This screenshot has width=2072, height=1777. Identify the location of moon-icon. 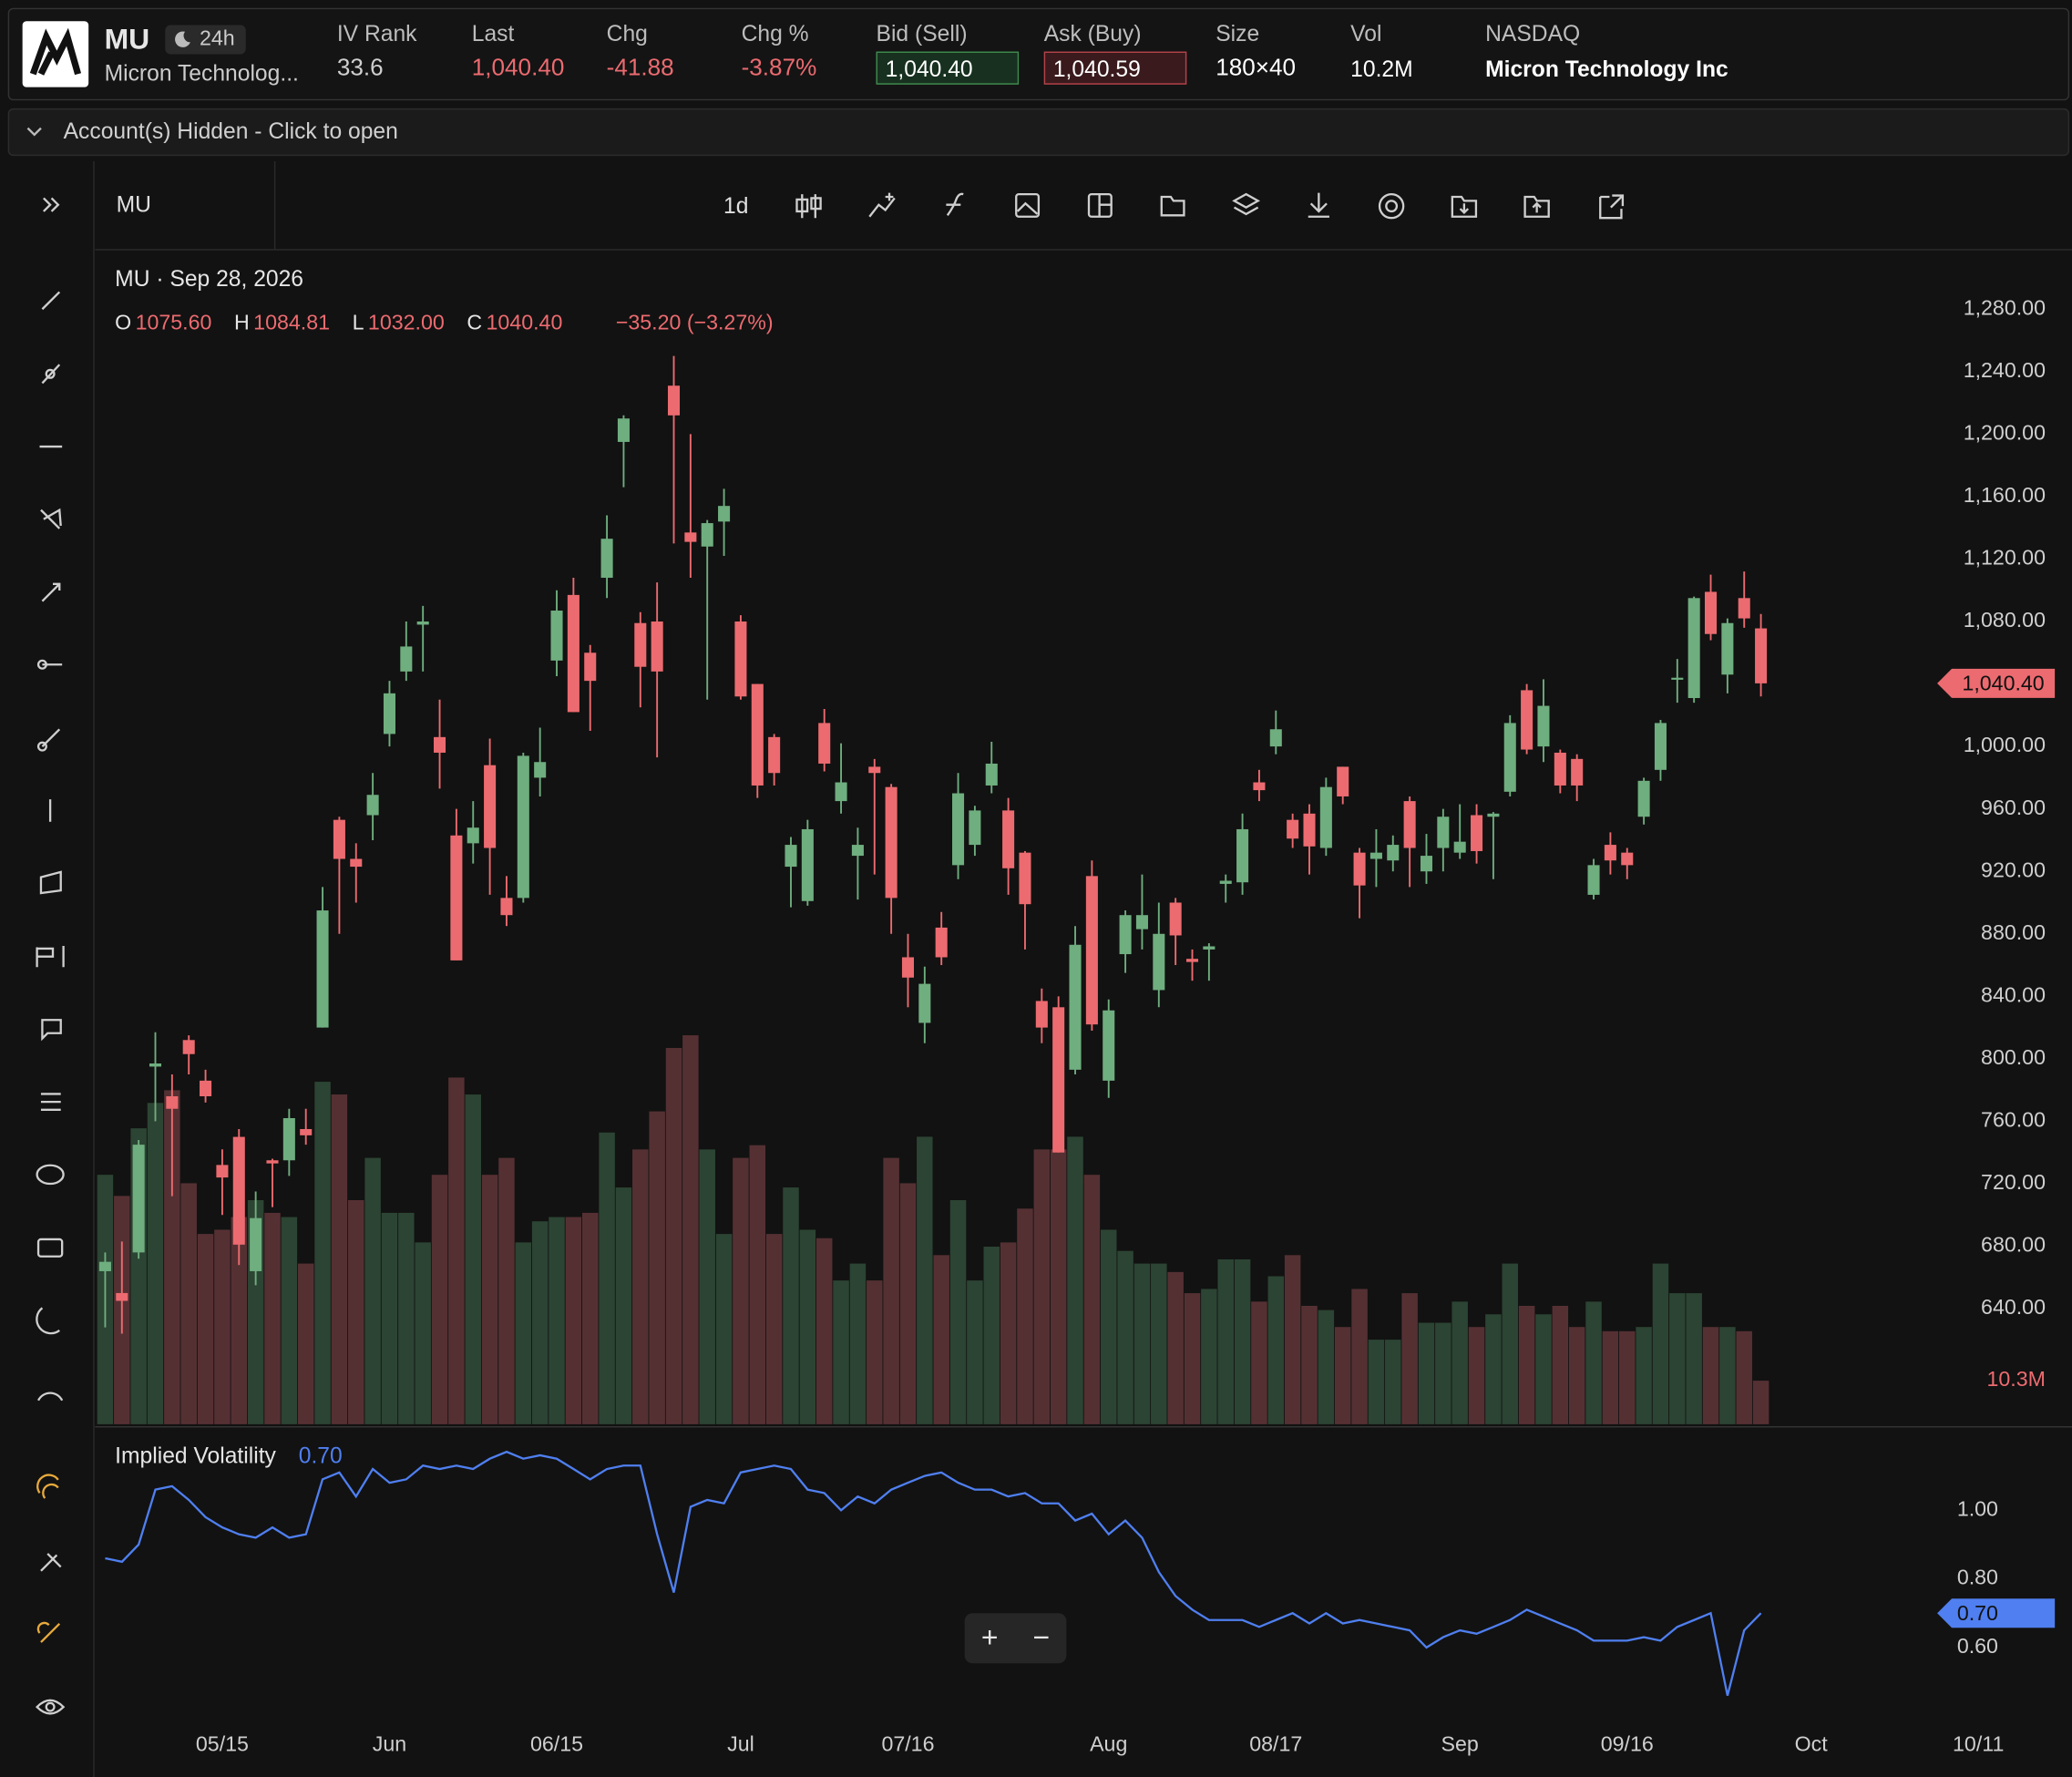
(182, 39).